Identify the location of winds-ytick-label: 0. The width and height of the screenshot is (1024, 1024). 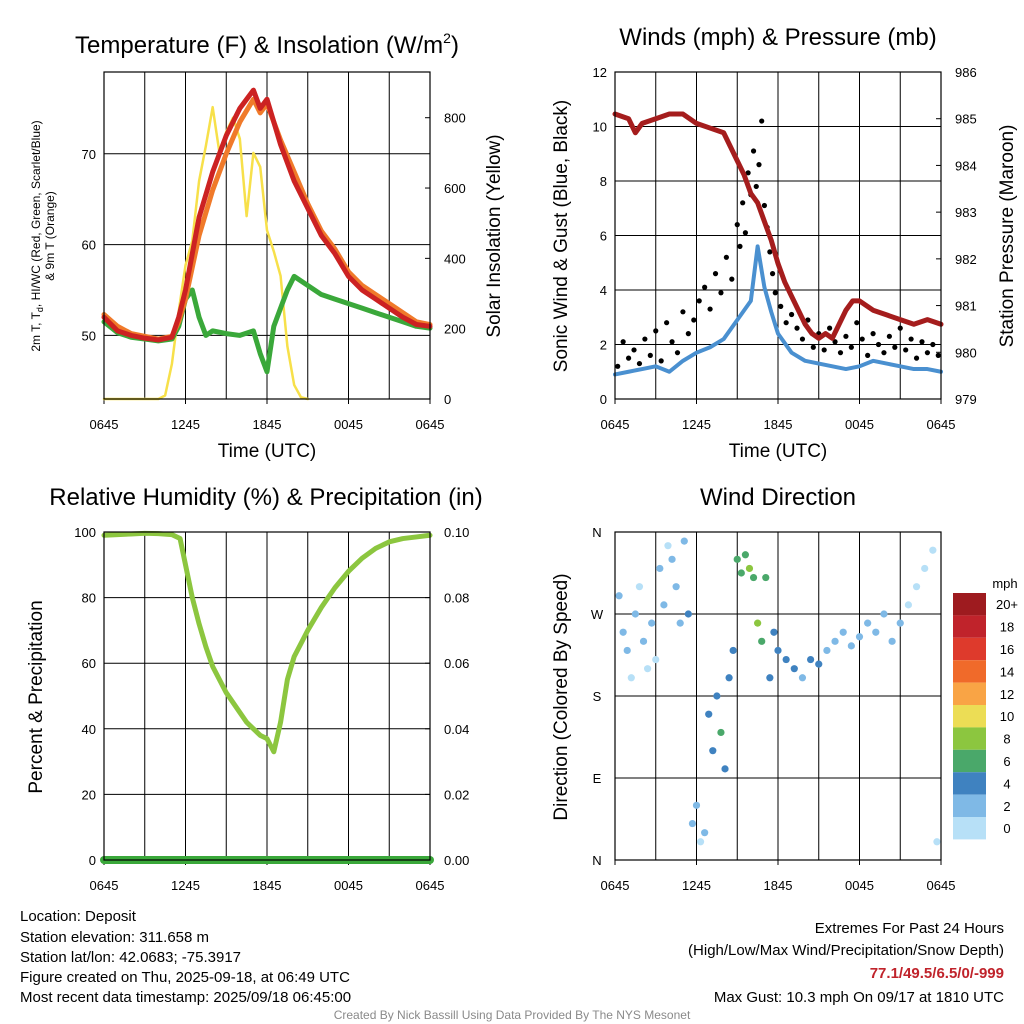
(603, 399).